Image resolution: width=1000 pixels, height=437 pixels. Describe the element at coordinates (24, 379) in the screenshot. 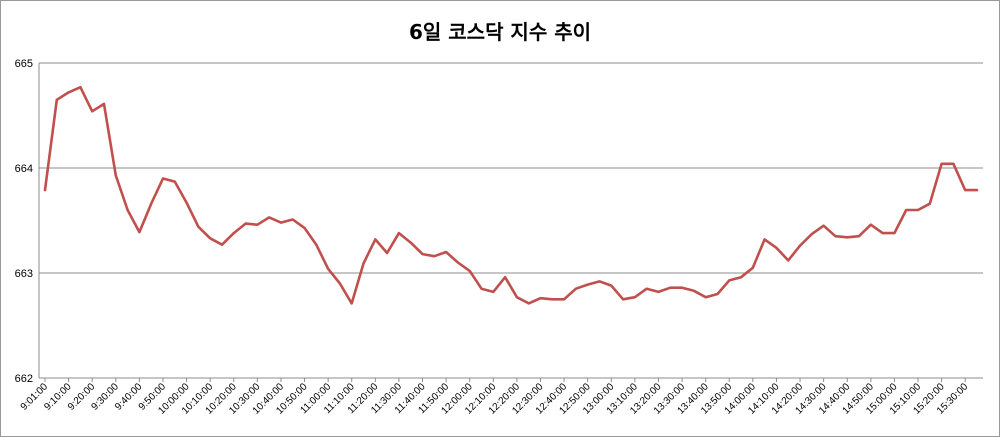

I see `y-tick-label: 662` at that location.